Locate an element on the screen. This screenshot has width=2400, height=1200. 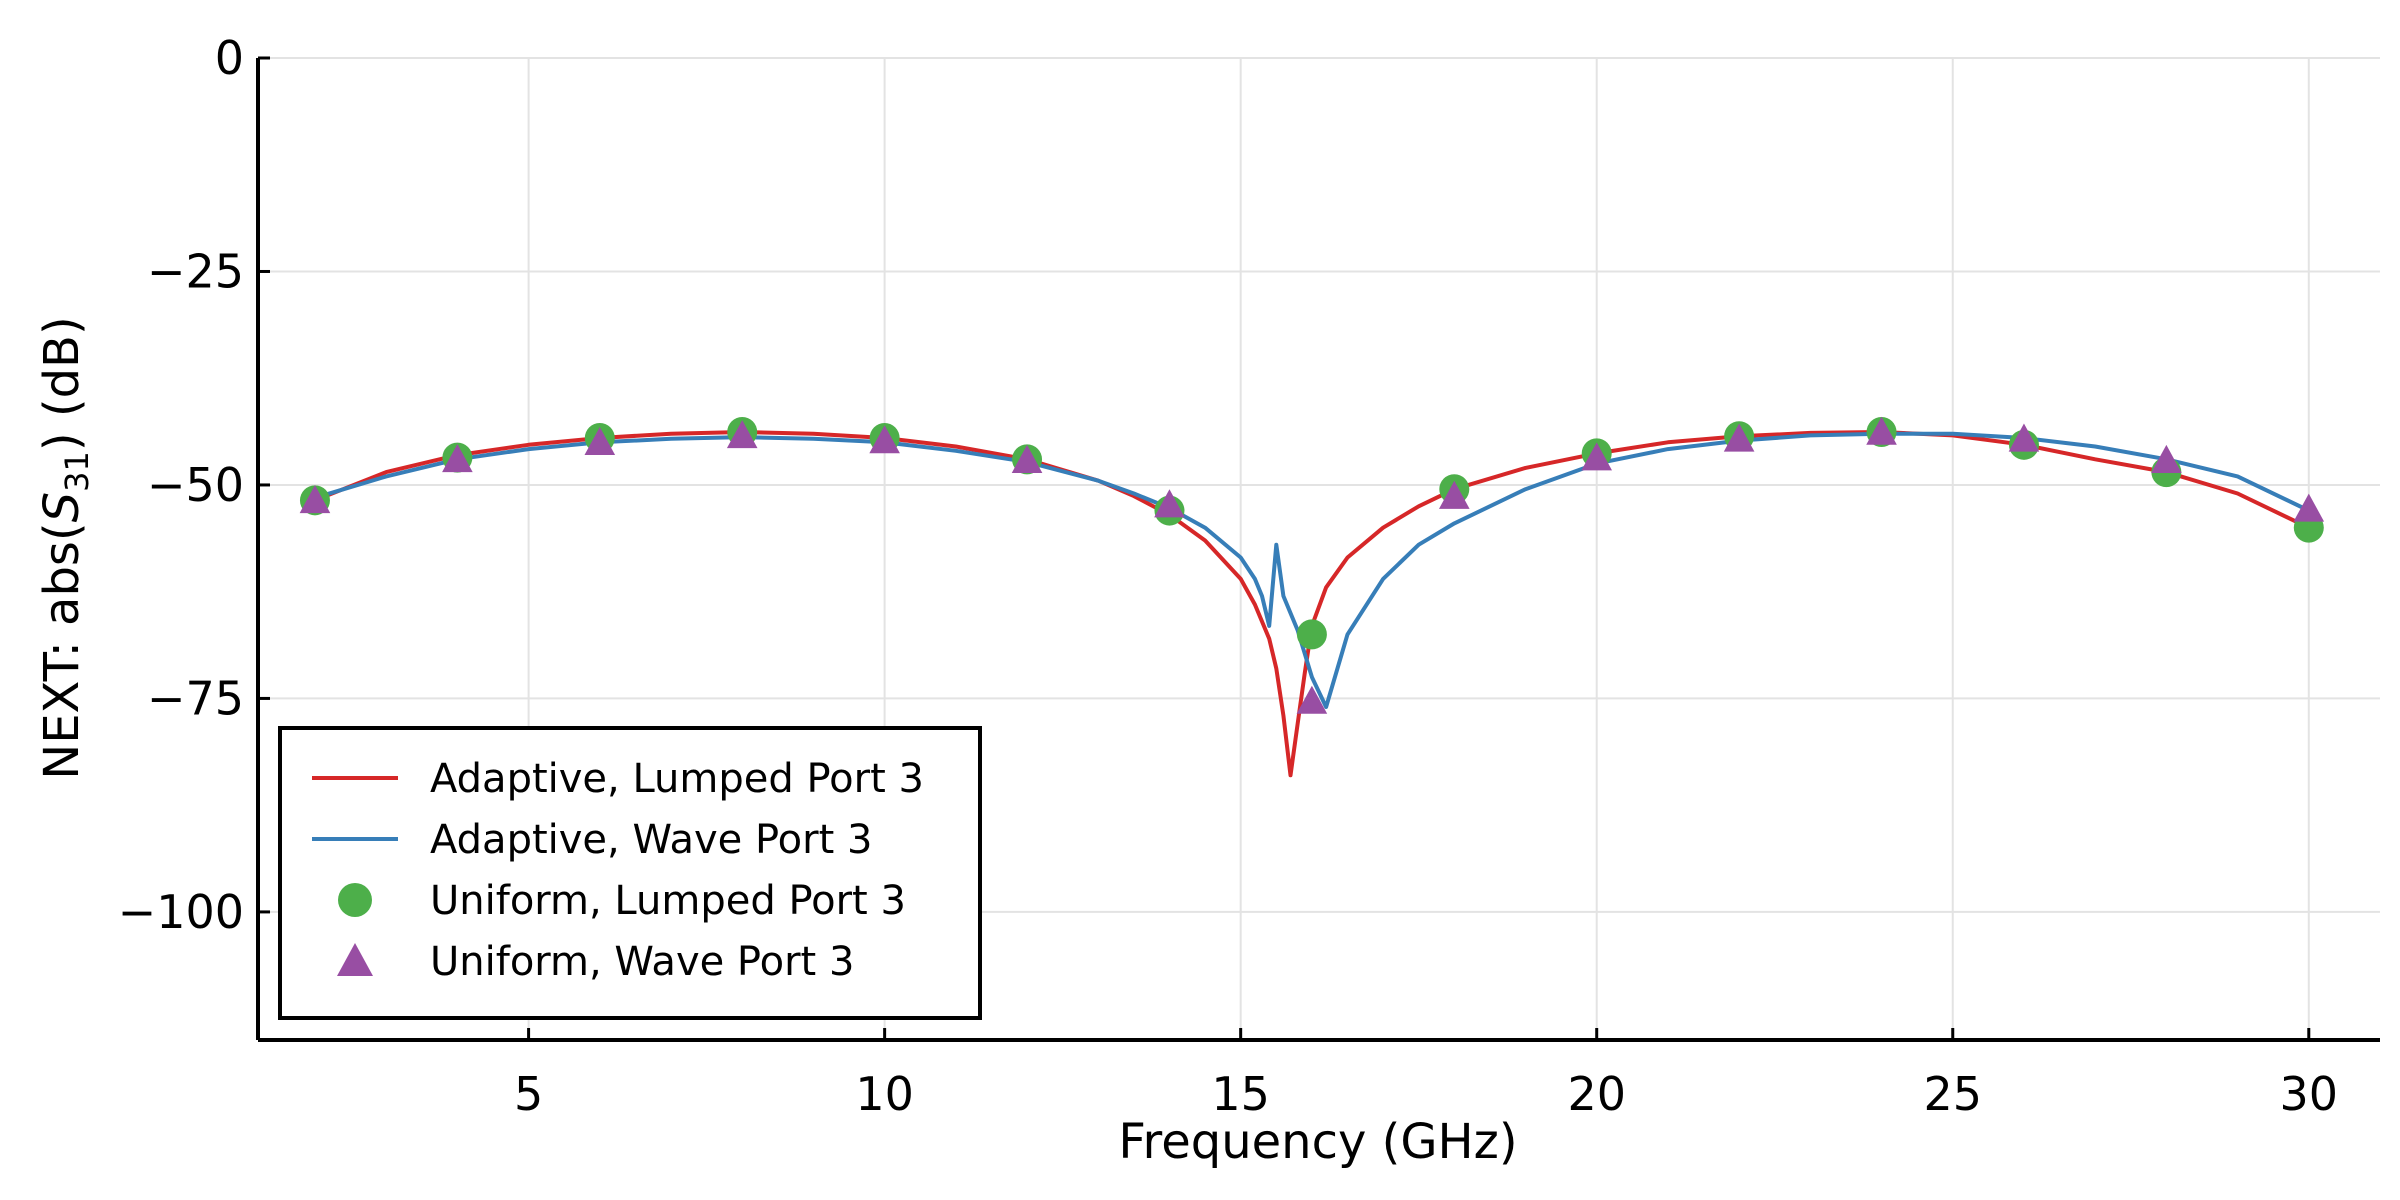
legend-item: Adaptive, Lumped Port 3 is located at coordinates (618, 779).